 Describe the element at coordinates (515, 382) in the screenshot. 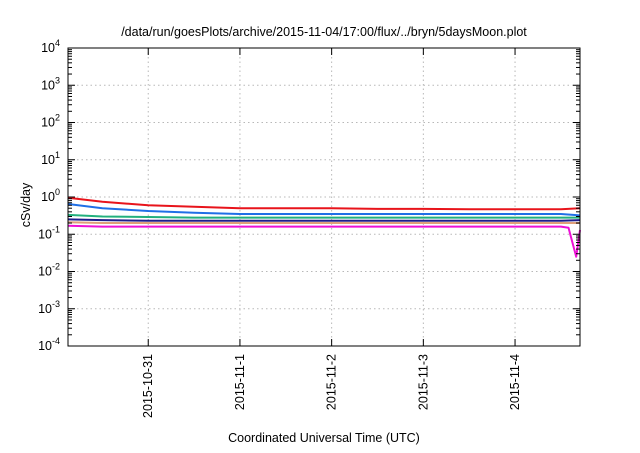

I see `x-tick-label: 2015-11-4` at that location.